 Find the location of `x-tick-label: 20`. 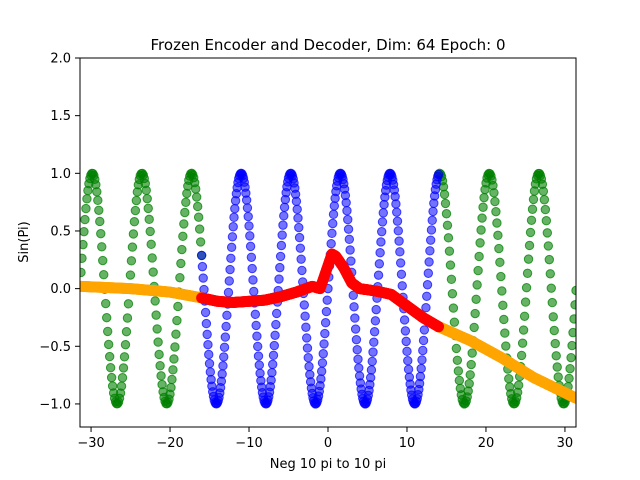

x-tick-label: 20 is located at coordinates (486, 443).